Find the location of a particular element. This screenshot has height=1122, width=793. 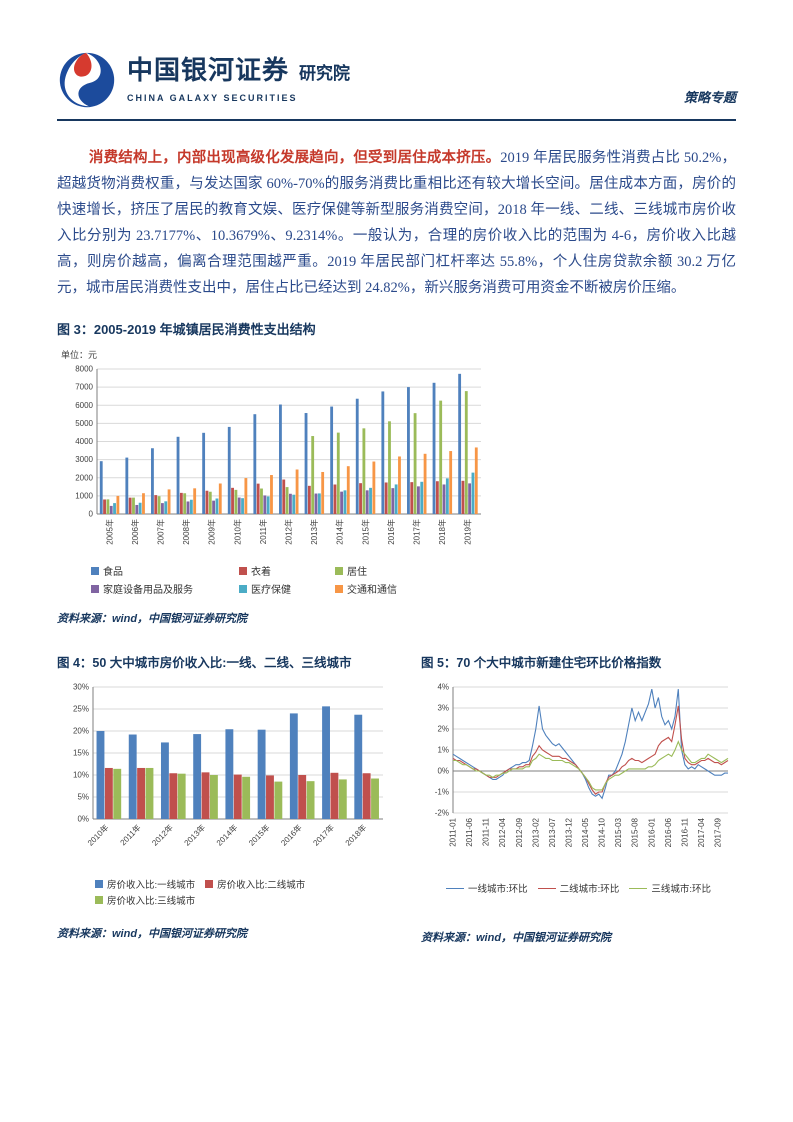

legend-item: 房价收入比:二线城市 is located at coordinates (255, 884).